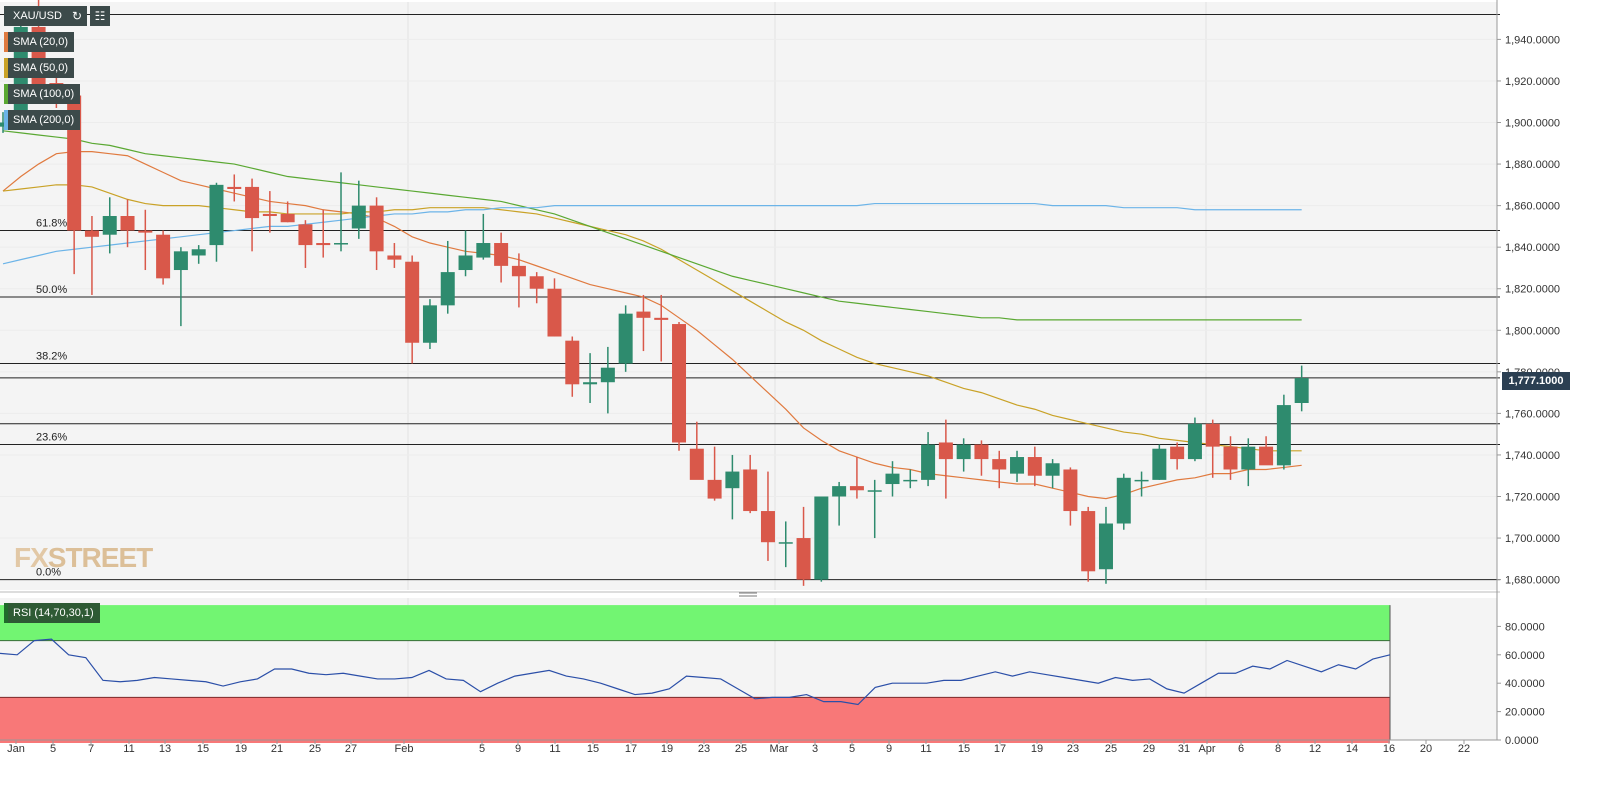 Image resolution: width=1616 pixels, height=785 pixels. Describe the element at coordinates (518, 749) in the screenshot. I see `time-tick-label: 9` at that location.